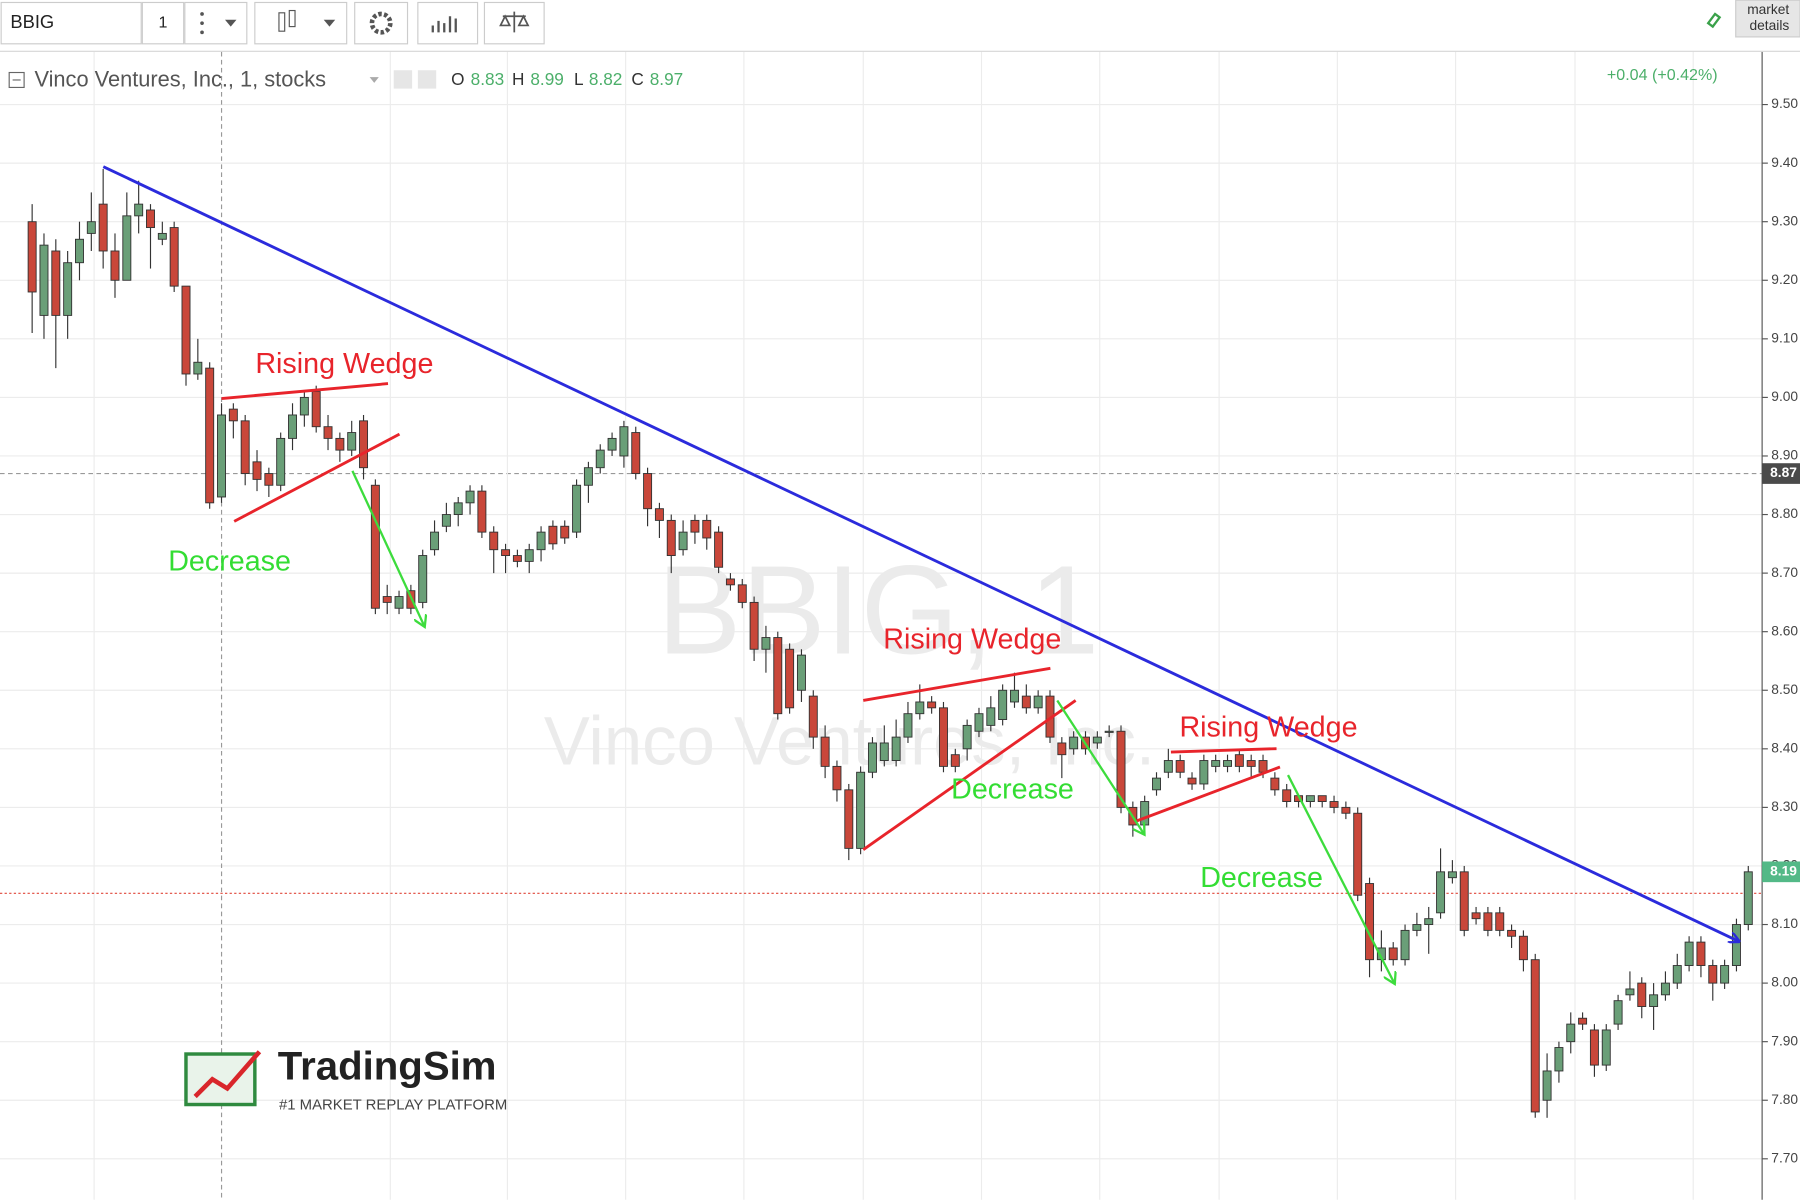 This screenshot has height=1200, width=1800. Describe the element at coordinates (546, 79) in the screenshot. I see `ohlc-value: 8.99` at that location.